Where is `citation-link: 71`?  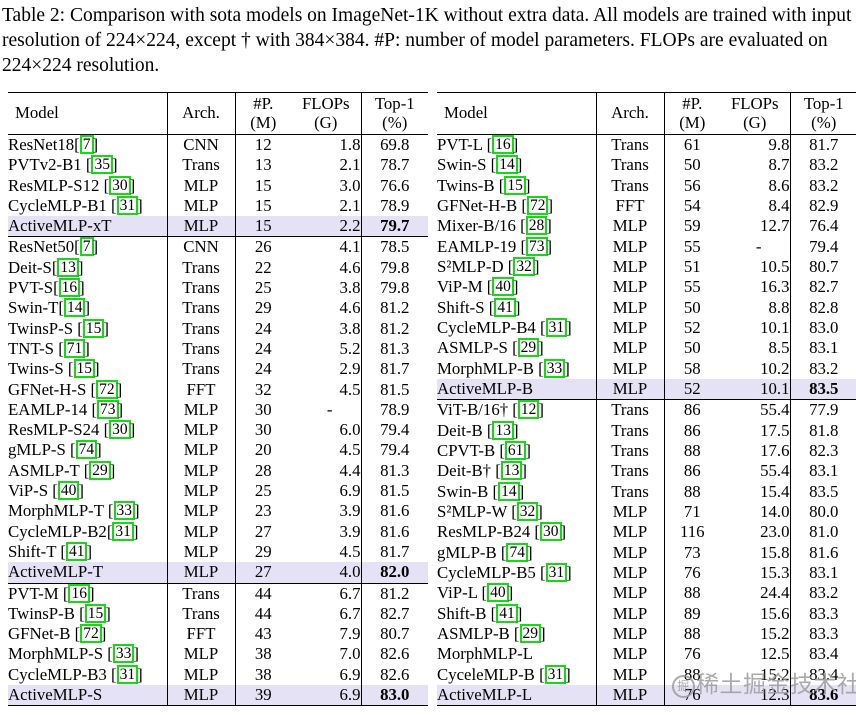 citation-link: 71 is located at coordinates (75, 348).